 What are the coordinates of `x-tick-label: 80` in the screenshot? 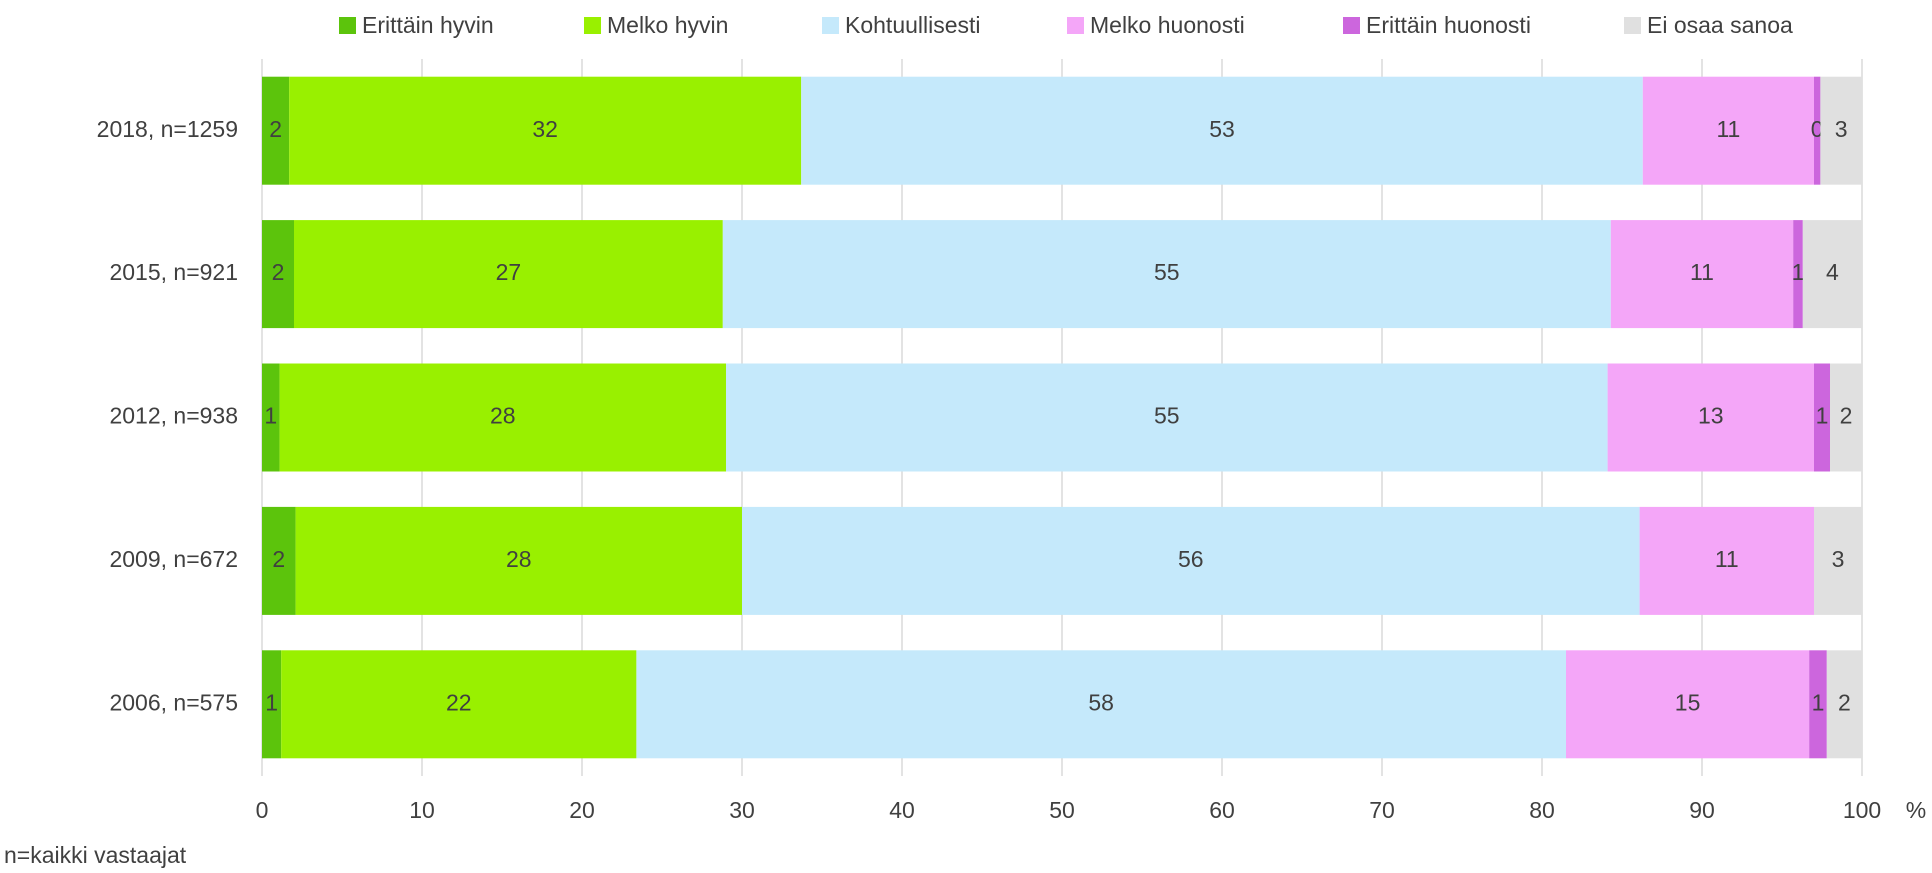 It's located at (1542, 810).